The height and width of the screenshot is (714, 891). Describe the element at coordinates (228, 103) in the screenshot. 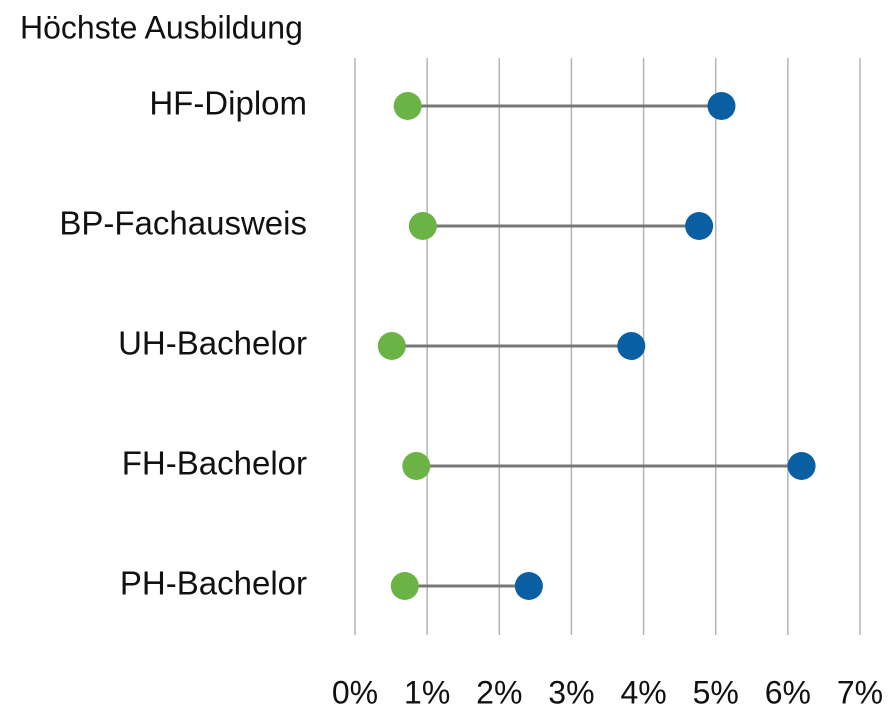

I see `y-tick-label: HF-Diplom` at that location.